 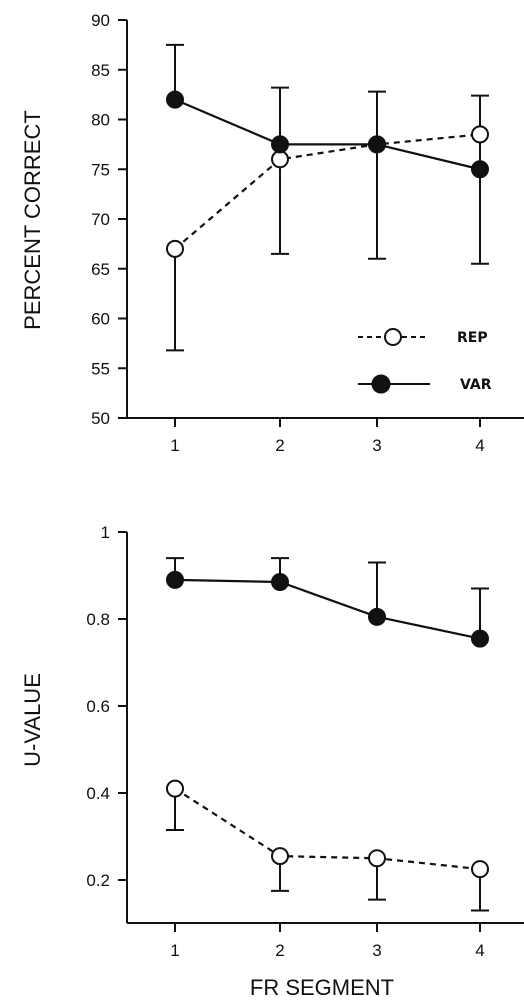 What do you see at coordinates (322, 987) in the screenshot?
I see `bottom-x-axis-title: FR SEGMENT` at bounding box center [322, 987].